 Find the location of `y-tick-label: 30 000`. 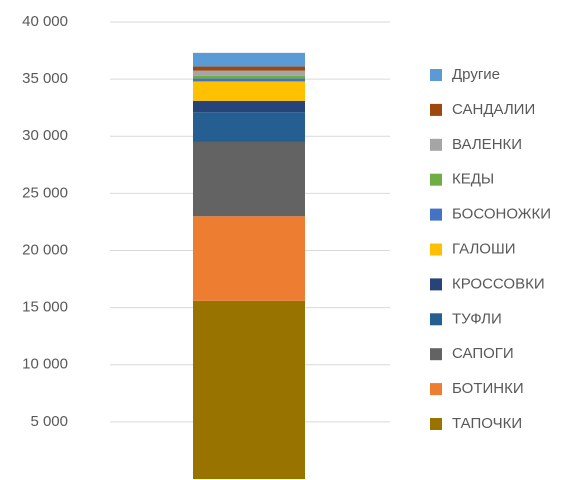

y-tick-label: 30 000 is located at coordinates (45, 135).